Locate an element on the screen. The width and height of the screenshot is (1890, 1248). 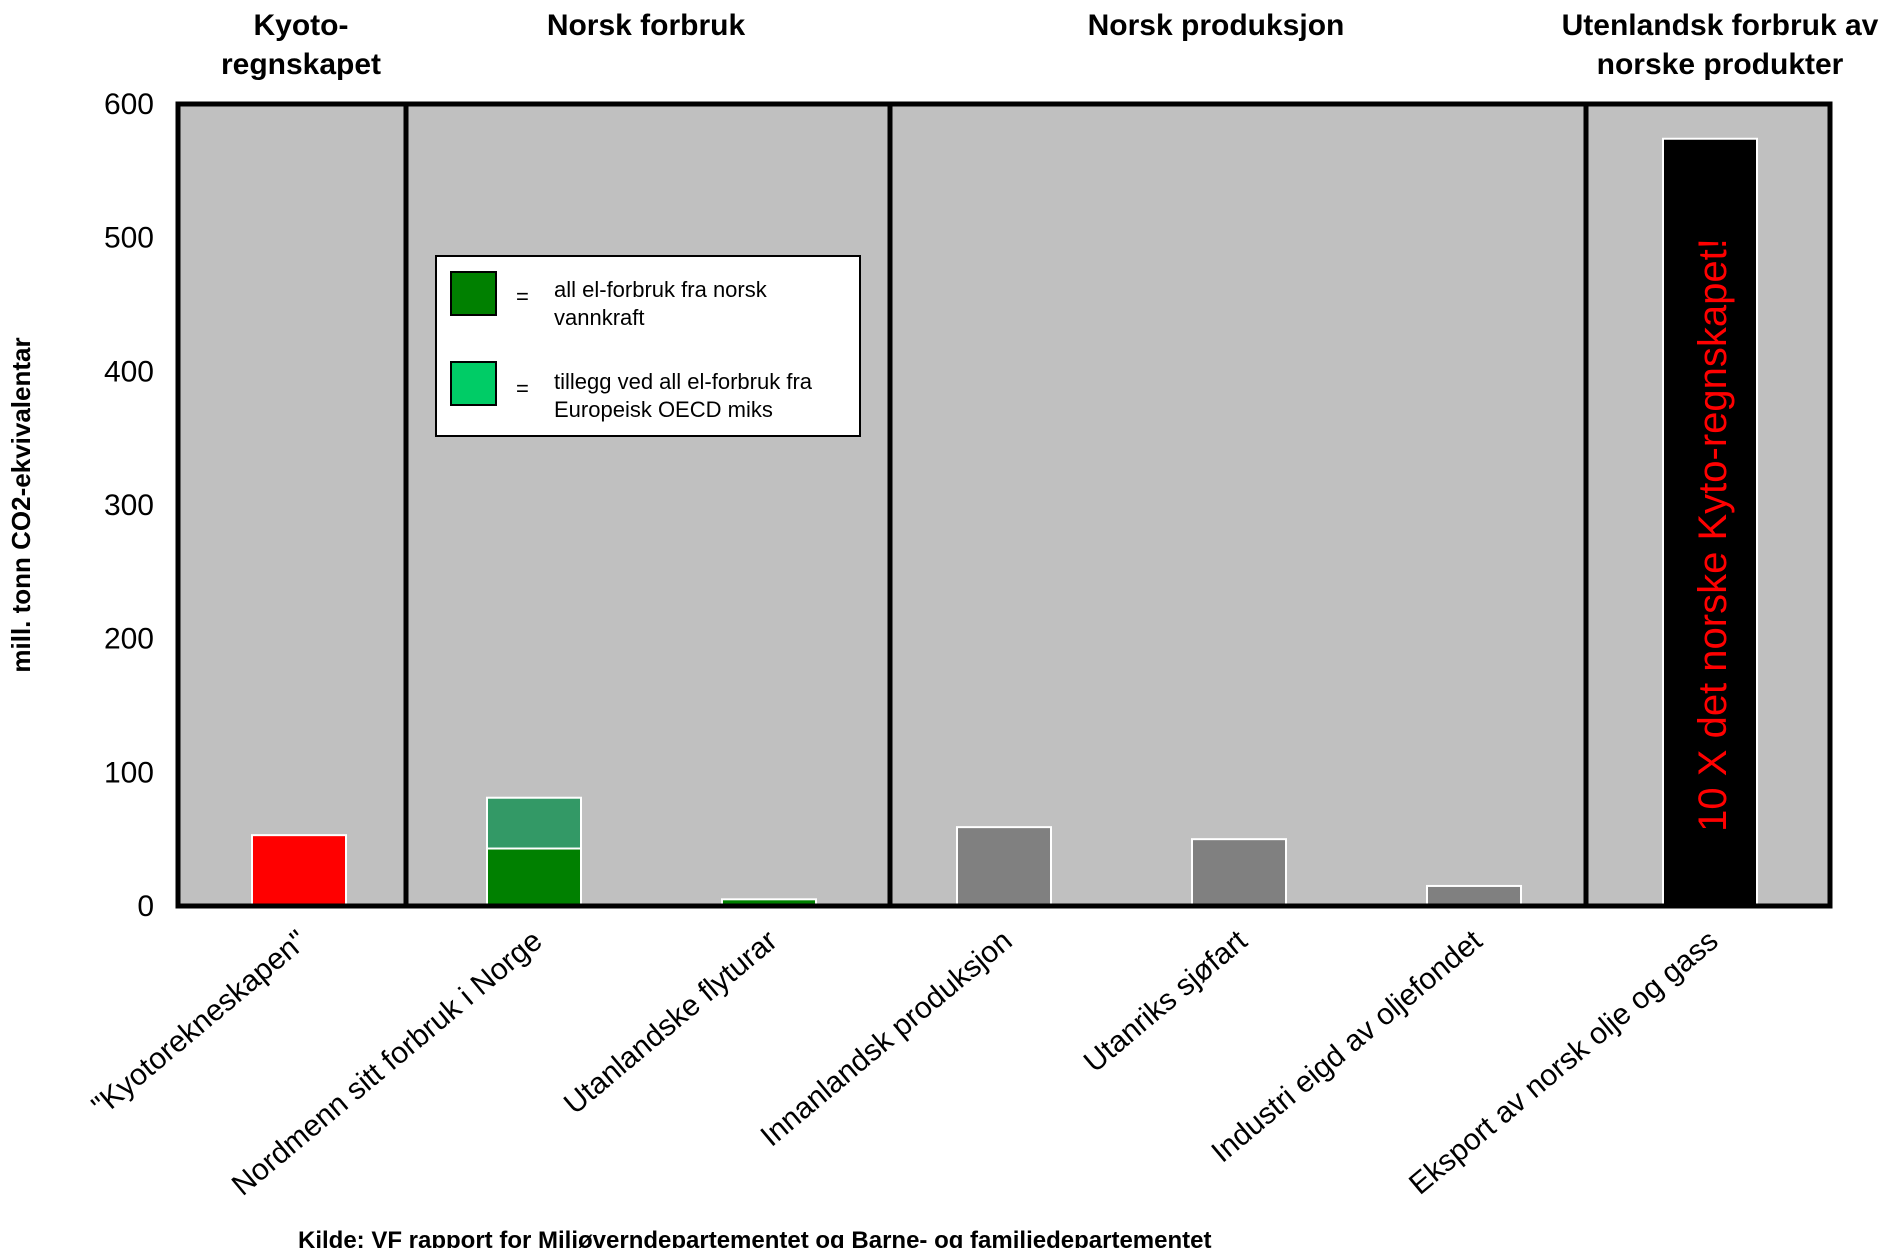
section-header: Utenlandsk forbruk av norske produkter is located at coordinates (1720, 45).